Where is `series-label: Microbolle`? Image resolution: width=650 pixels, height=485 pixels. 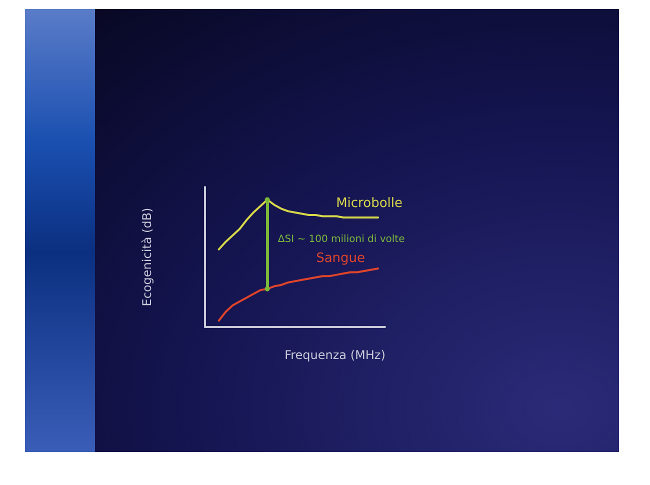 series-label: Microbolle is located at coordinates (369, 204).